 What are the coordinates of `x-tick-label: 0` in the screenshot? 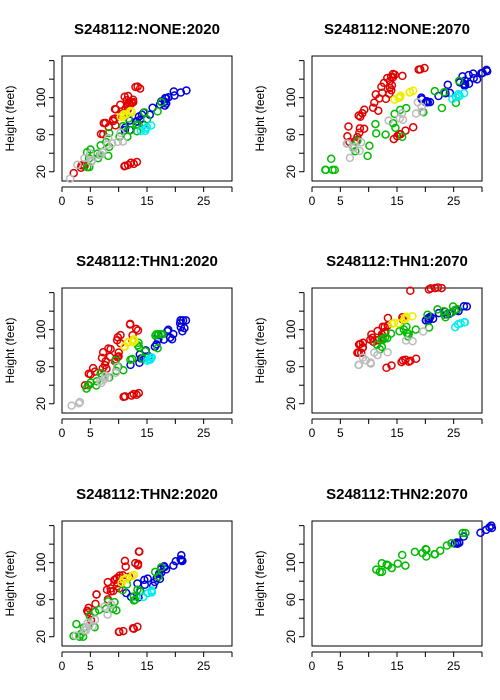 It's located at (62, 433).